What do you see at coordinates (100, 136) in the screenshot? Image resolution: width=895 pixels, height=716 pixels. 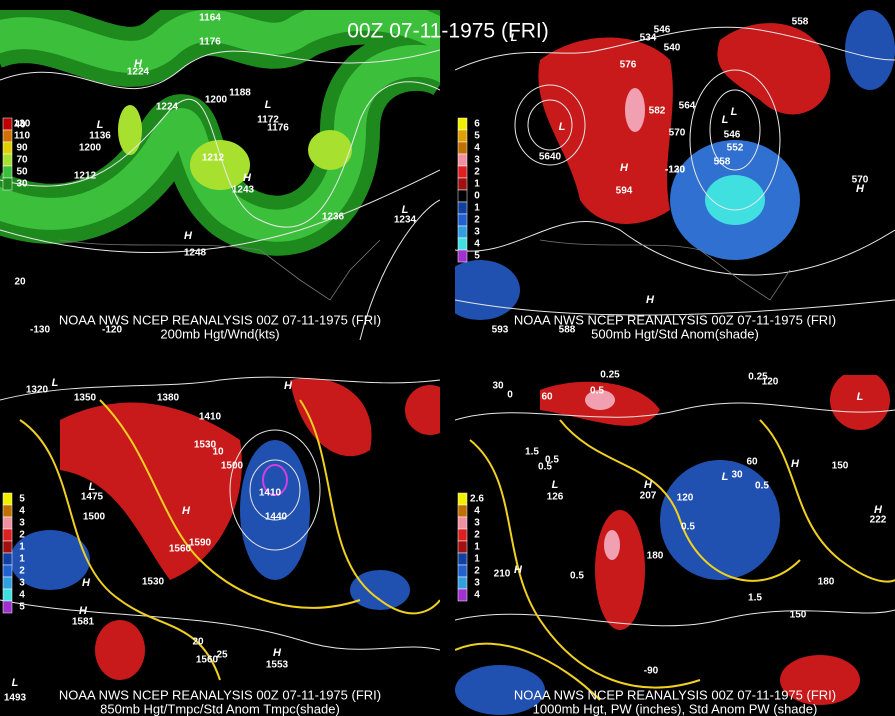 I see `contour-label: 1136` at bounding box center [100, 136].